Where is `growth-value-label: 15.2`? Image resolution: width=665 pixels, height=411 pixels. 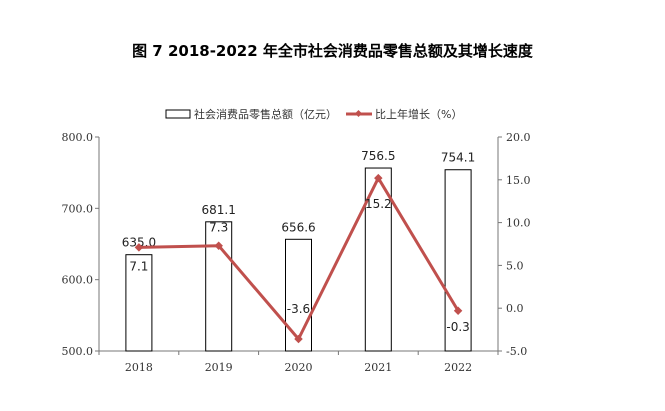
growth-value-label: 15.2 is located at coordinates (378, 204).